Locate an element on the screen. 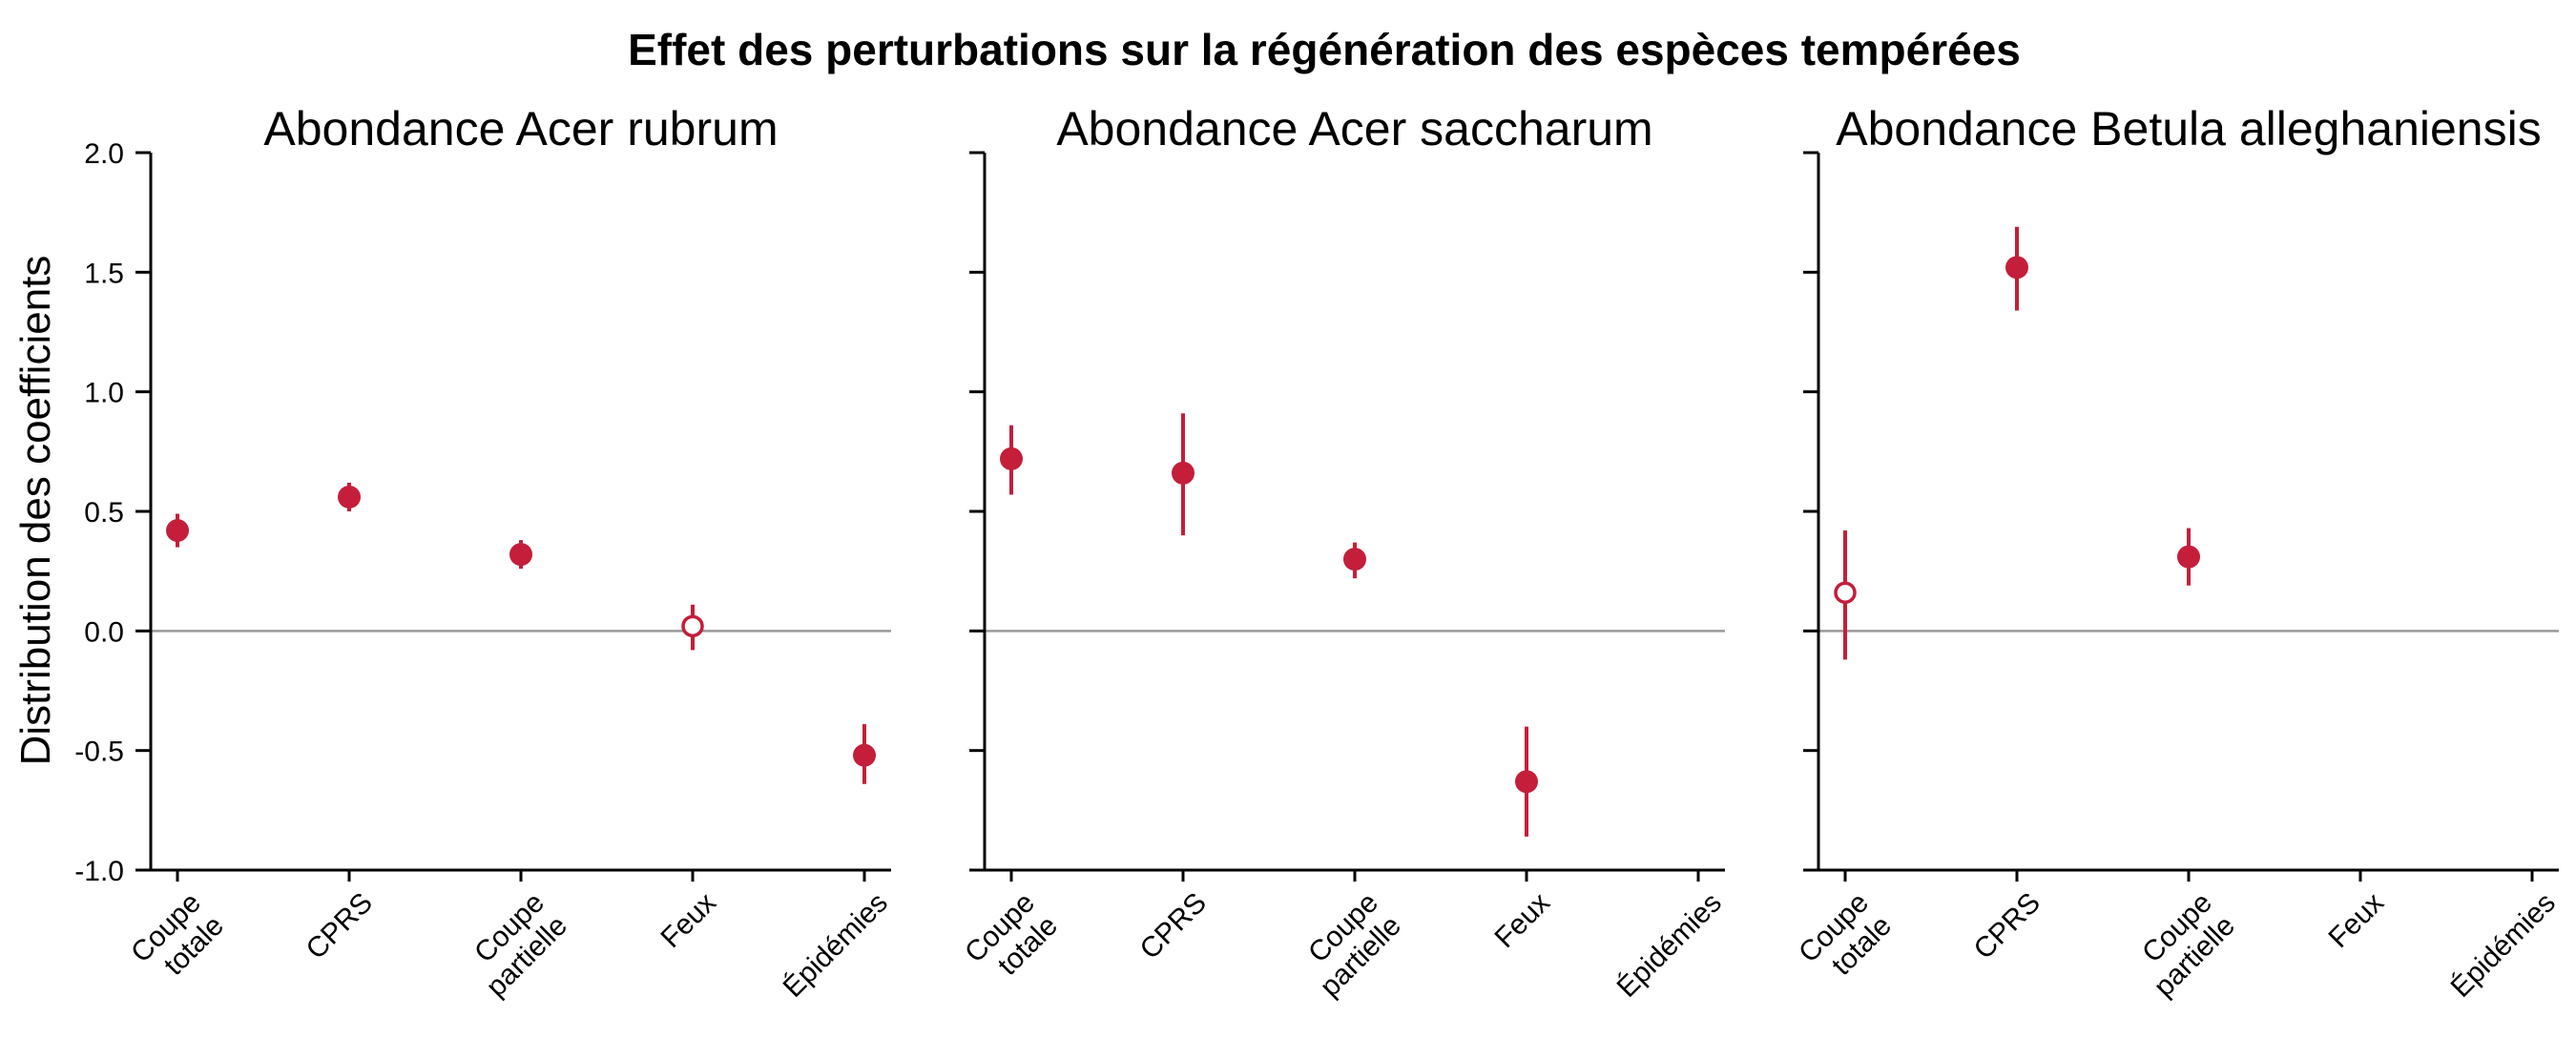  y-tick-label: -1.0 is located at coordinates (99, 871).